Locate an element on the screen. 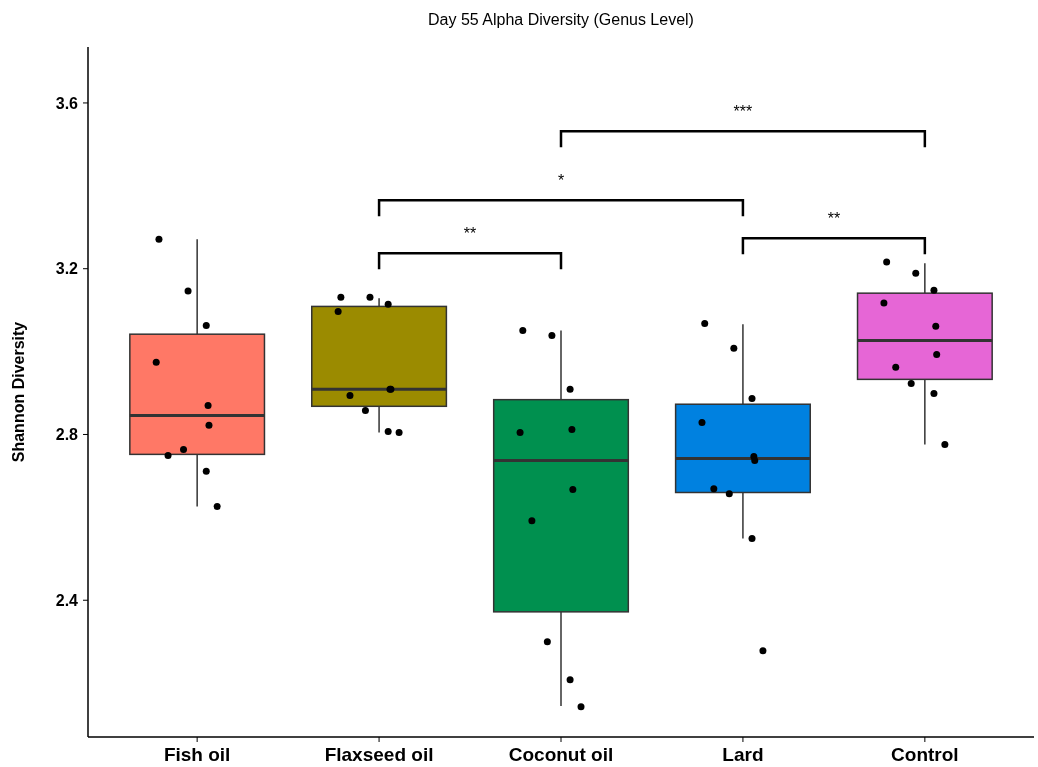 The height and width of the screenshot is (767, 1038). chart-title: Day 55 Alpha Diversity (Genus Level) is located at coordinates (561, 19).